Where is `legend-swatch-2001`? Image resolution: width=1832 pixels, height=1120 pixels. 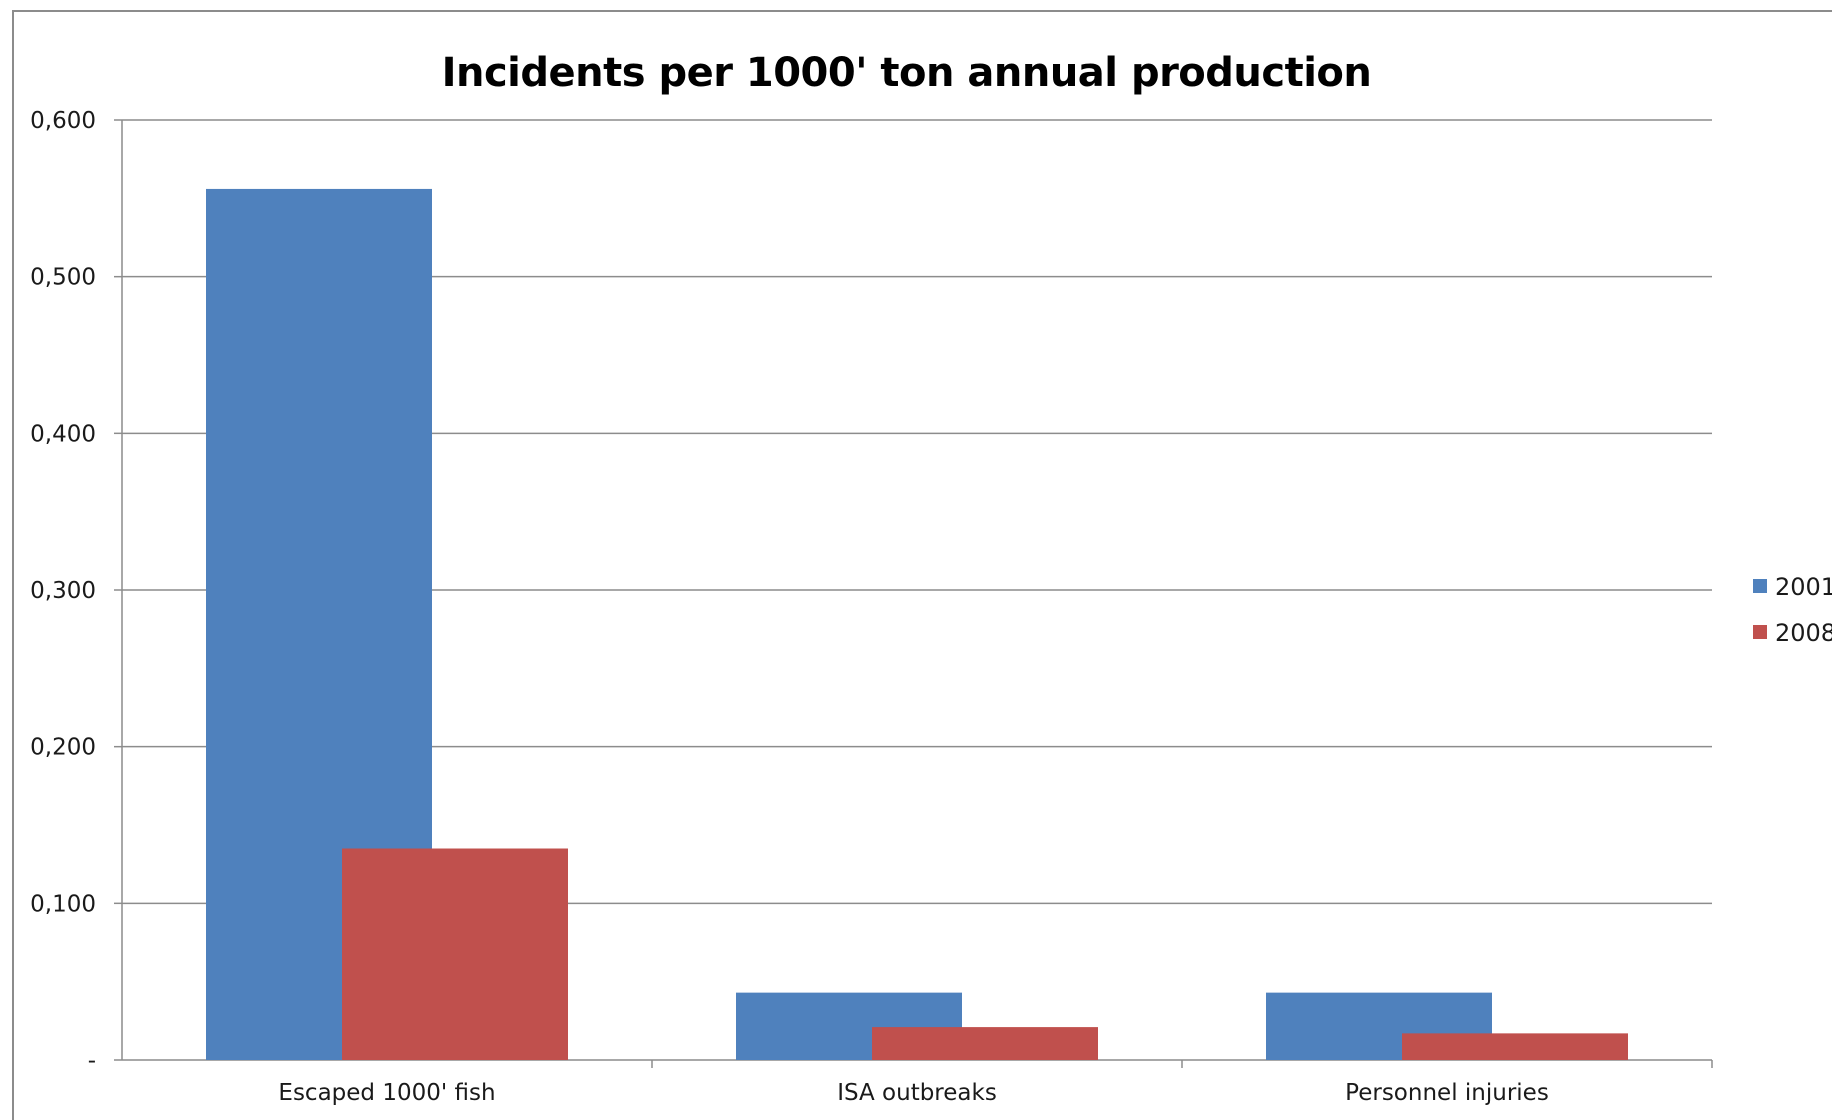
legend-swatch-2001 is located at coordinates (1760, 586).